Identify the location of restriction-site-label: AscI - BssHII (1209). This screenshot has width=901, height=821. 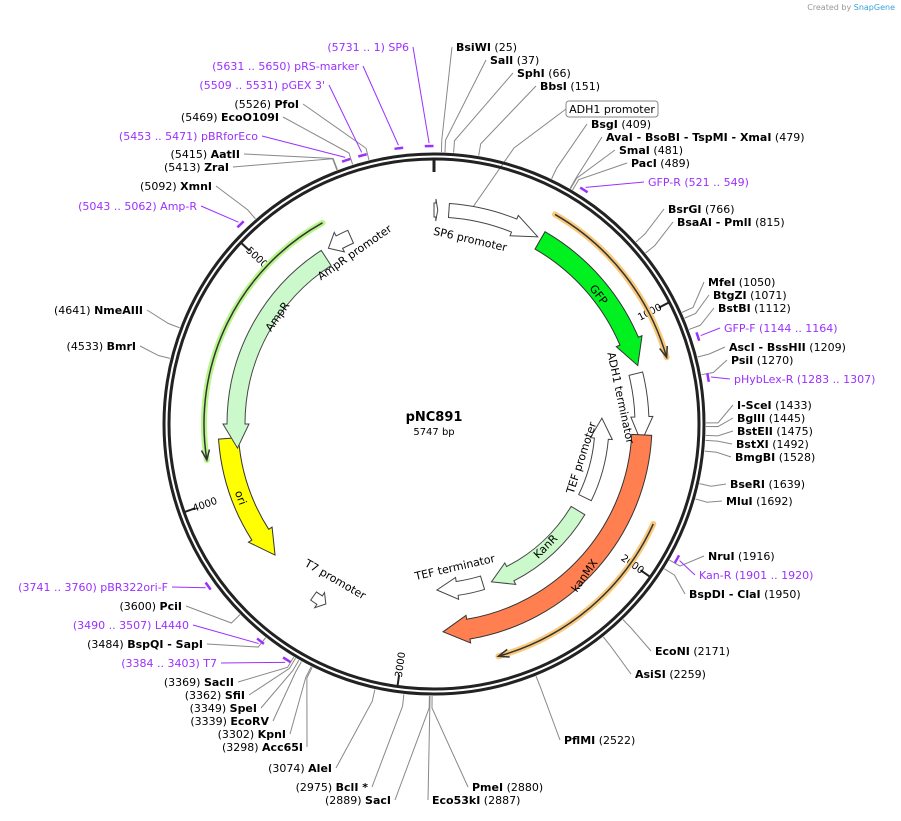
(787, 347).